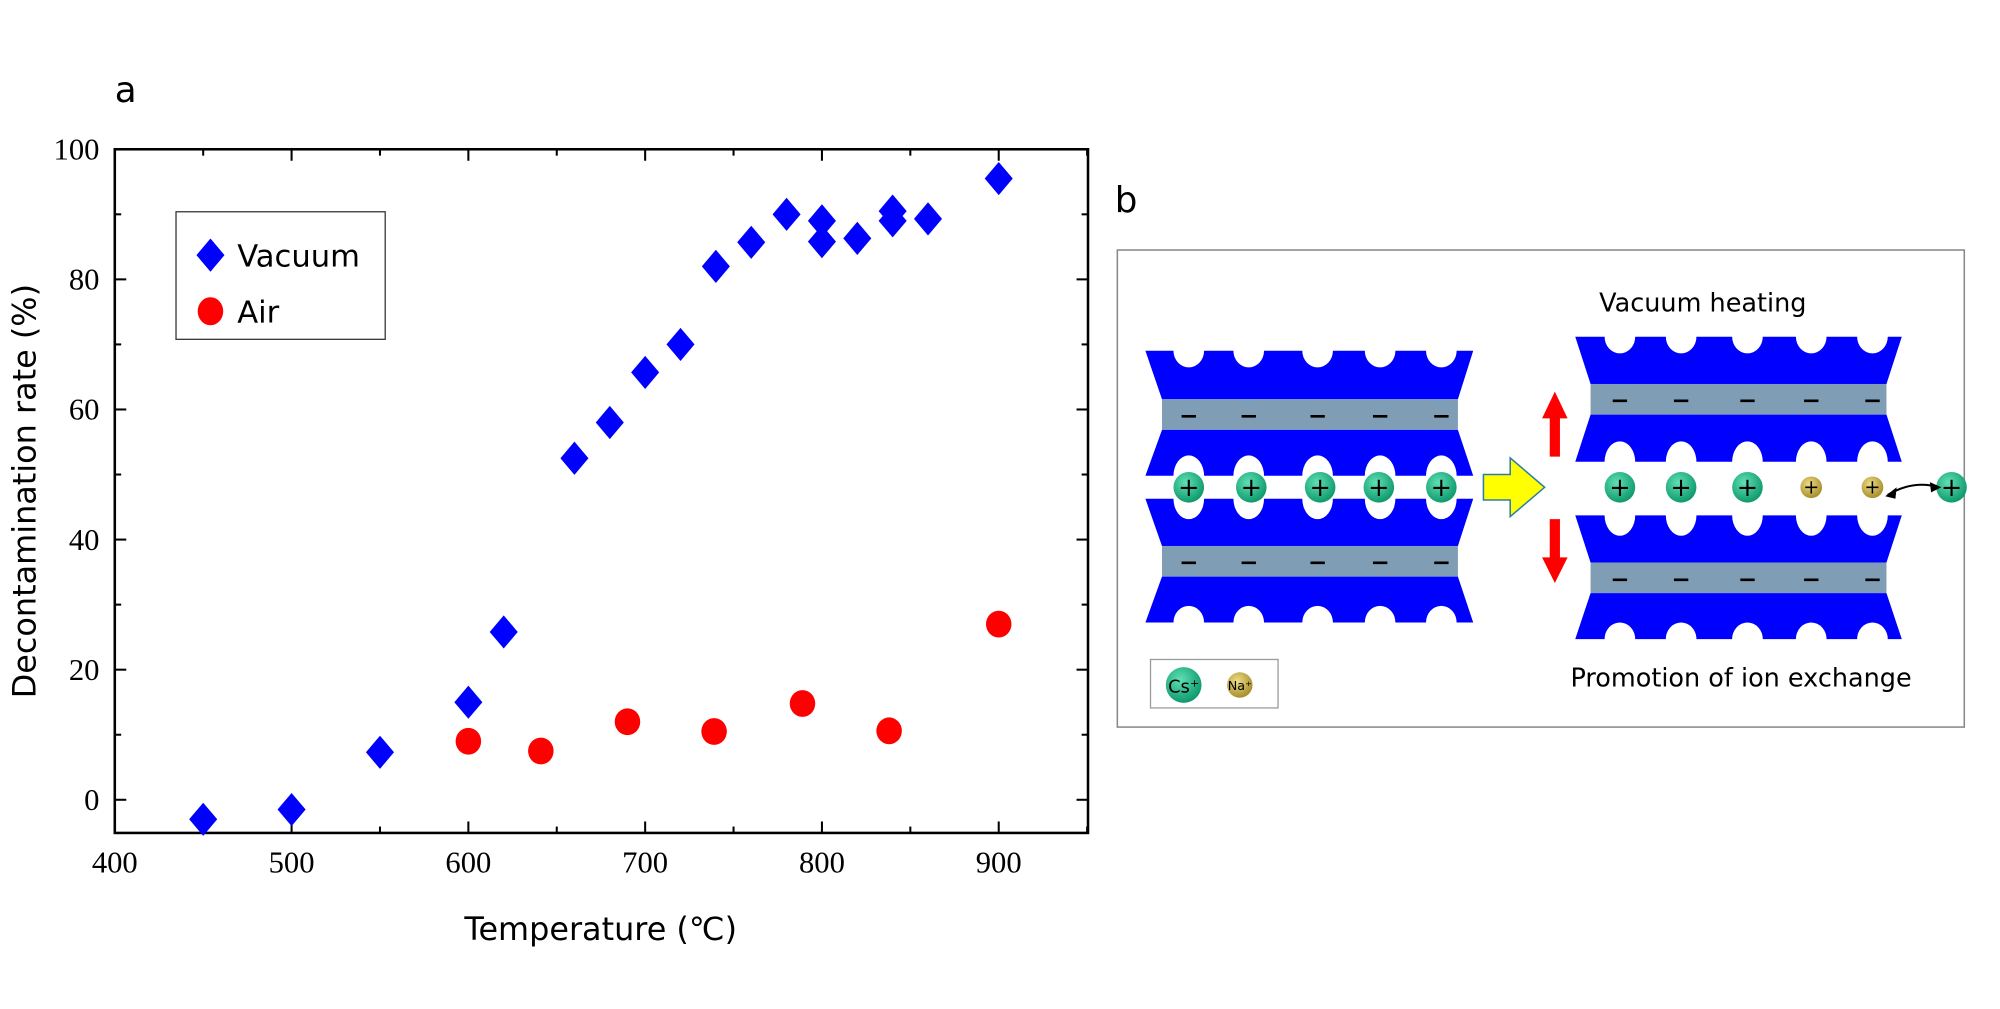 This screenshot has height=1009, width=2000. Describe the element at coordinates (1891, 493) in the screenshot. I see `exchange-arrowhead-left` at that location.